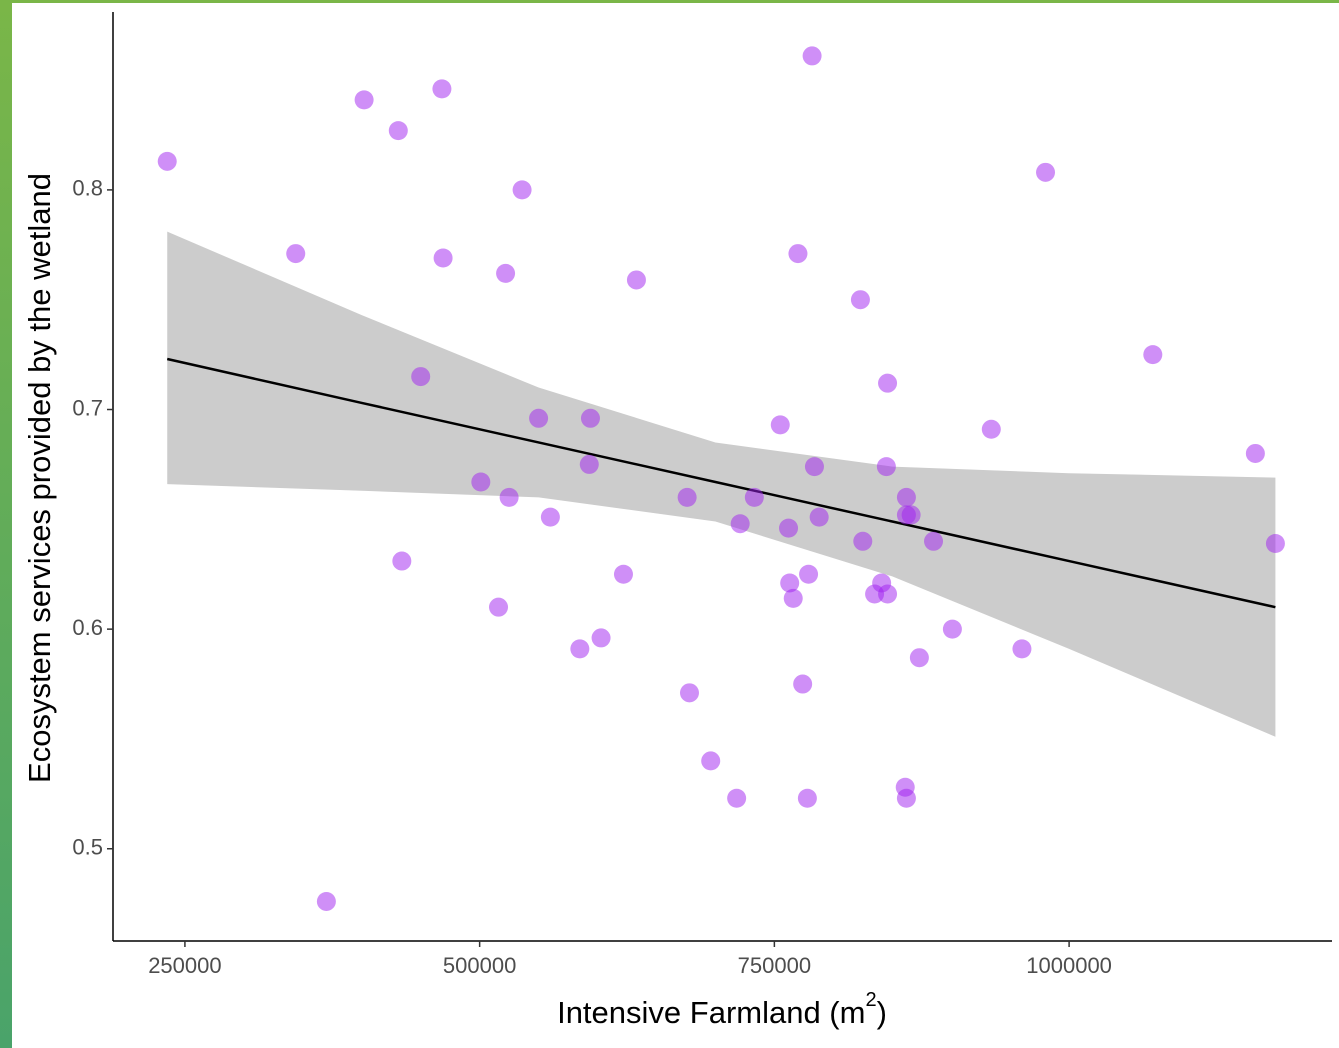 The width and height of the screenshot is (1339, 1048). I want to click on y-tick-label: 0.7, so click(87, 407).